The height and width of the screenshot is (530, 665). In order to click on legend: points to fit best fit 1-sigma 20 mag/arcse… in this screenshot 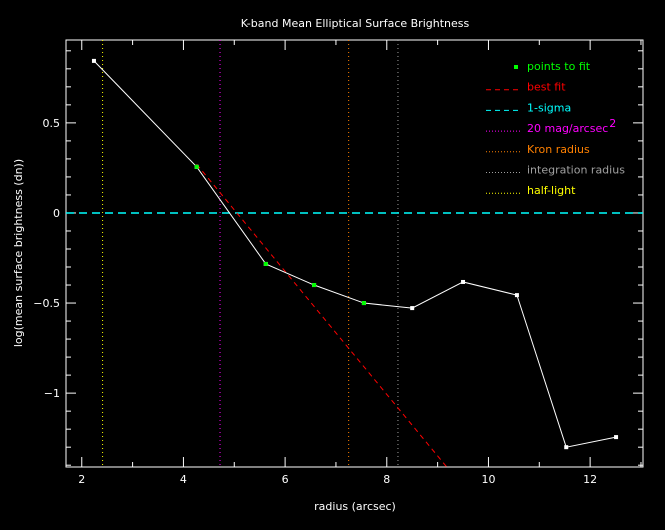, I will do `click(555, 128)`.